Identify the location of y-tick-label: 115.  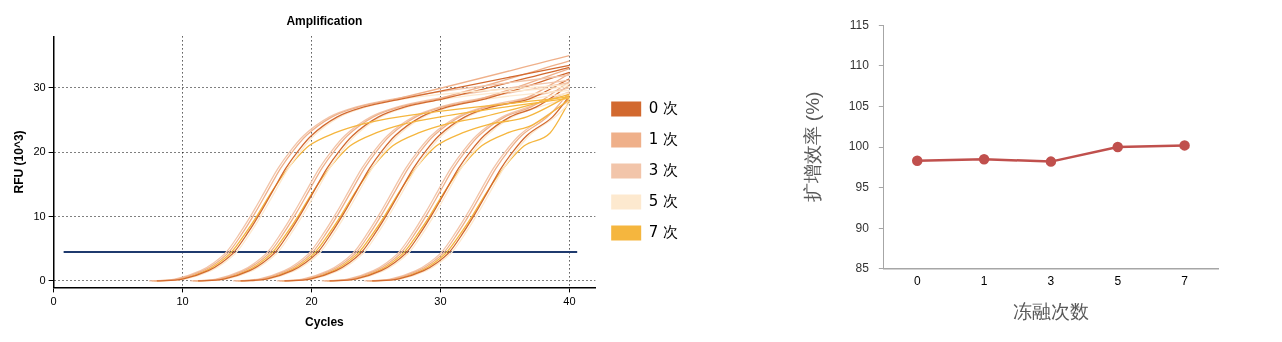
(859, 24).